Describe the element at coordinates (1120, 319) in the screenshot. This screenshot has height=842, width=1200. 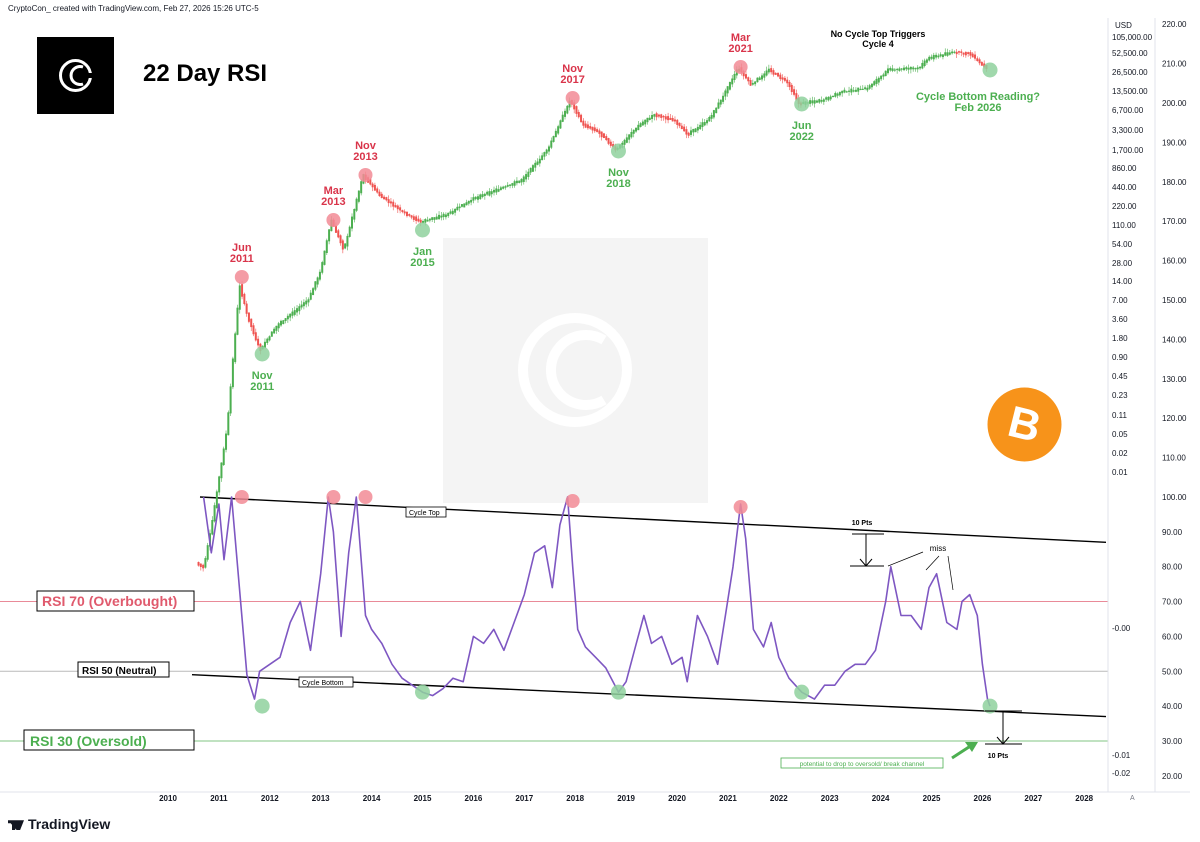
I see `price-axis-tick: 3.60` at that location.